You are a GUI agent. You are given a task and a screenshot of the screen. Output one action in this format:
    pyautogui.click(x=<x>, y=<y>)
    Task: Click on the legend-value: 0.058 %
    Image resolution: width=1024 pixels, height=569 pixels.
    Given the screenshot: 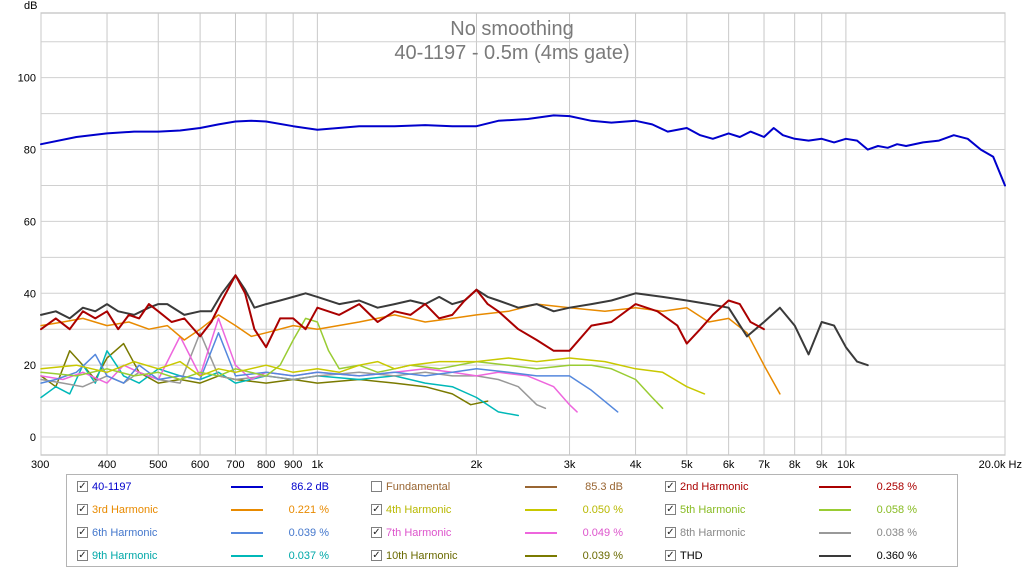 What is the action you would take?
    pyautogui.click(x=896, y=510)
    